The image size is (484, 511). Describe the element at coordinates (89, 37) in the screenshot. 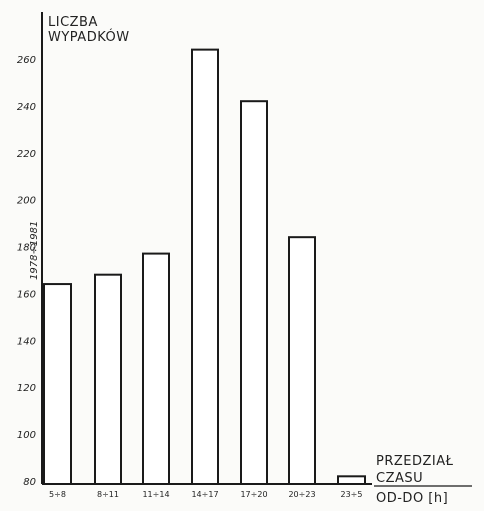

I see `y-axis-label-line2: WYPADKÓW` at that location.